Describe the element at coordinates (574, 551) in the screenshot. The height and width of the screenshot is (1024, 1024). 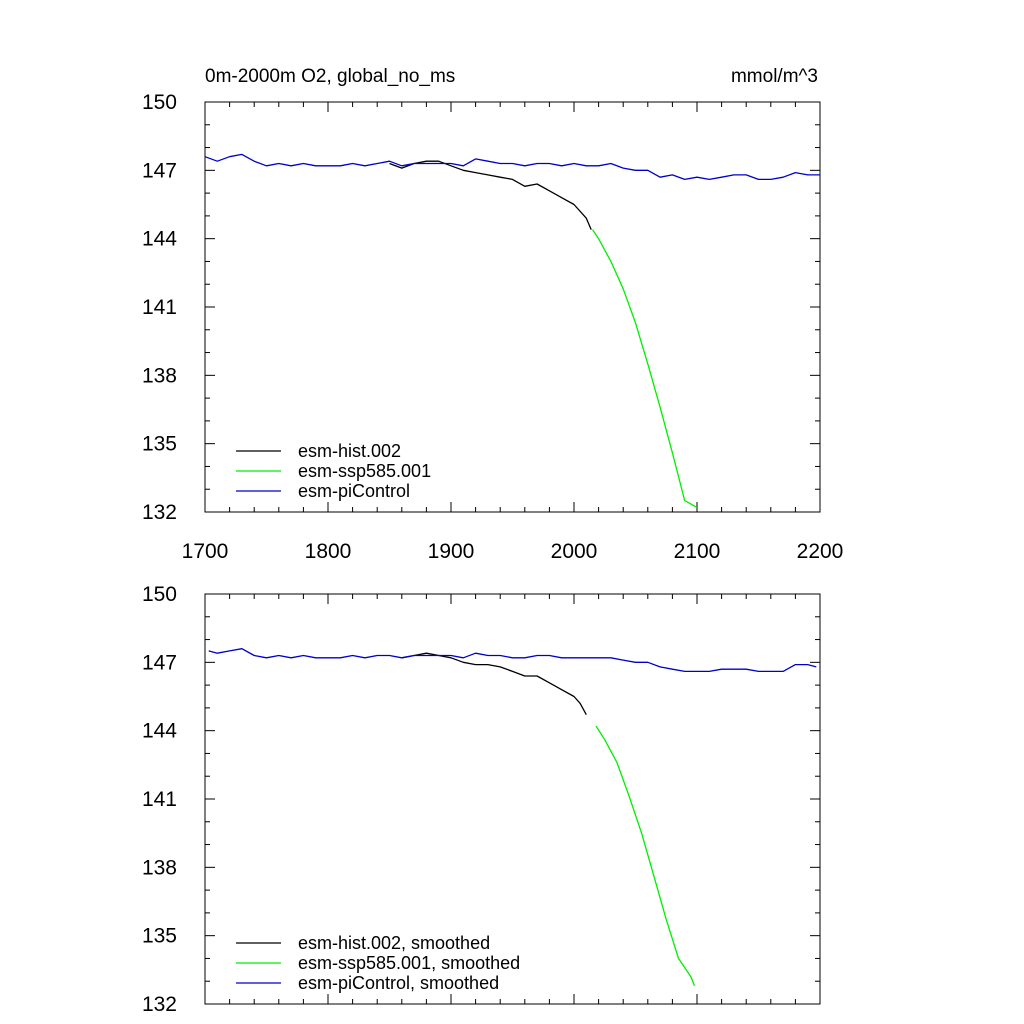
I see `x-tick-label: 2000` at that location.